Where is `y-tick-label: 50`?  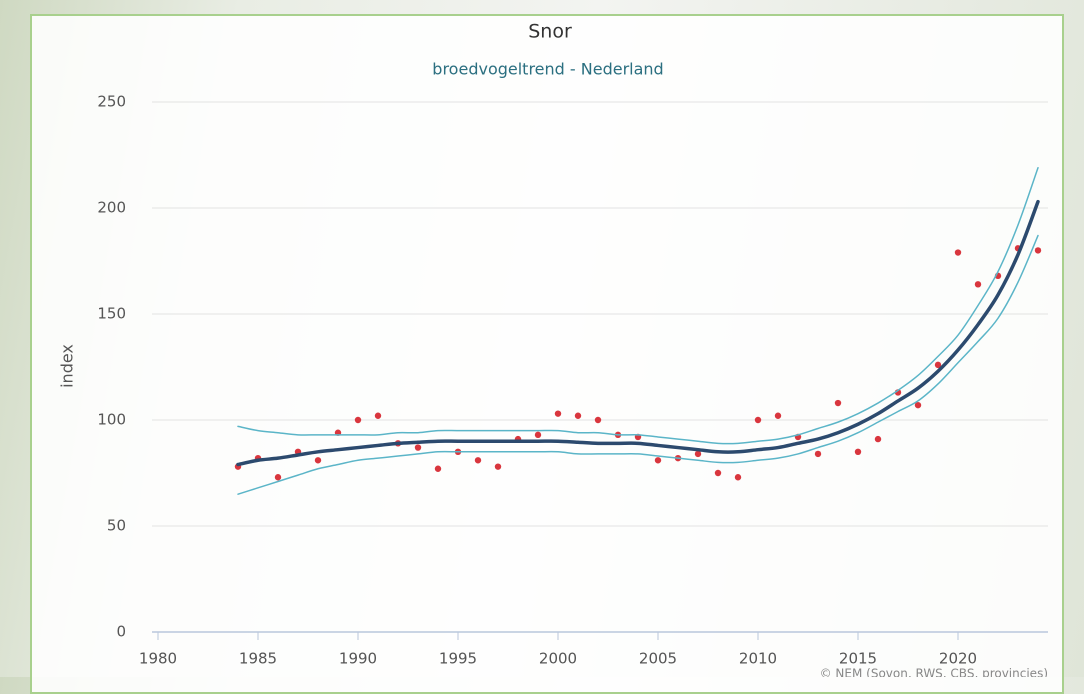 y-tick-label: 50 is located at coordinates (116, 526).